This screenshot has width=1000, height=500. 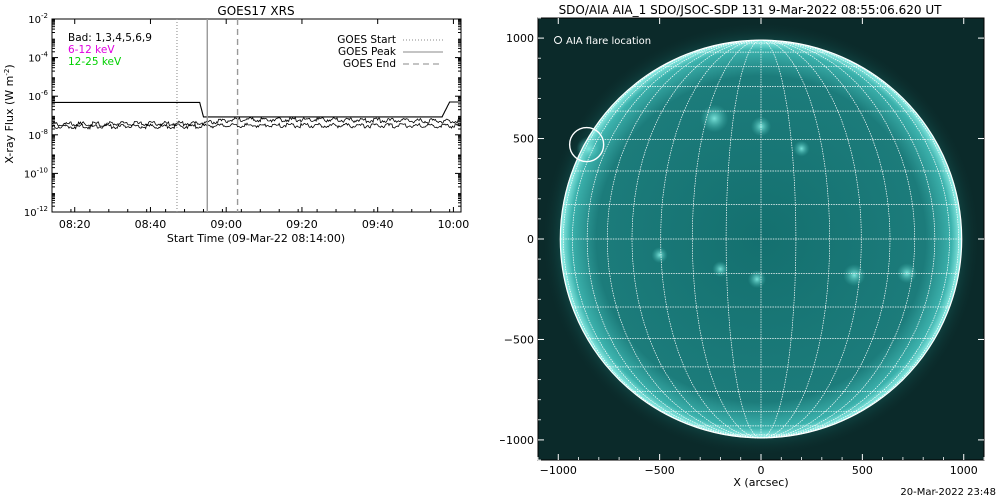 What do you see at coordinates (38, 58) in the screenshot?
I see `goes-y-tick-label: 10⁻⁴` at bounding box center [38, 58].